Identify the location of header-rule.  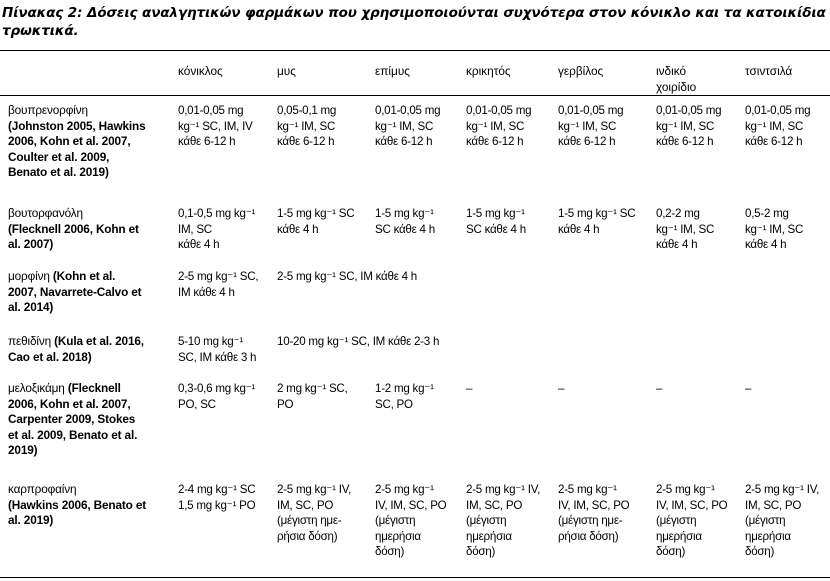
(415, 95).